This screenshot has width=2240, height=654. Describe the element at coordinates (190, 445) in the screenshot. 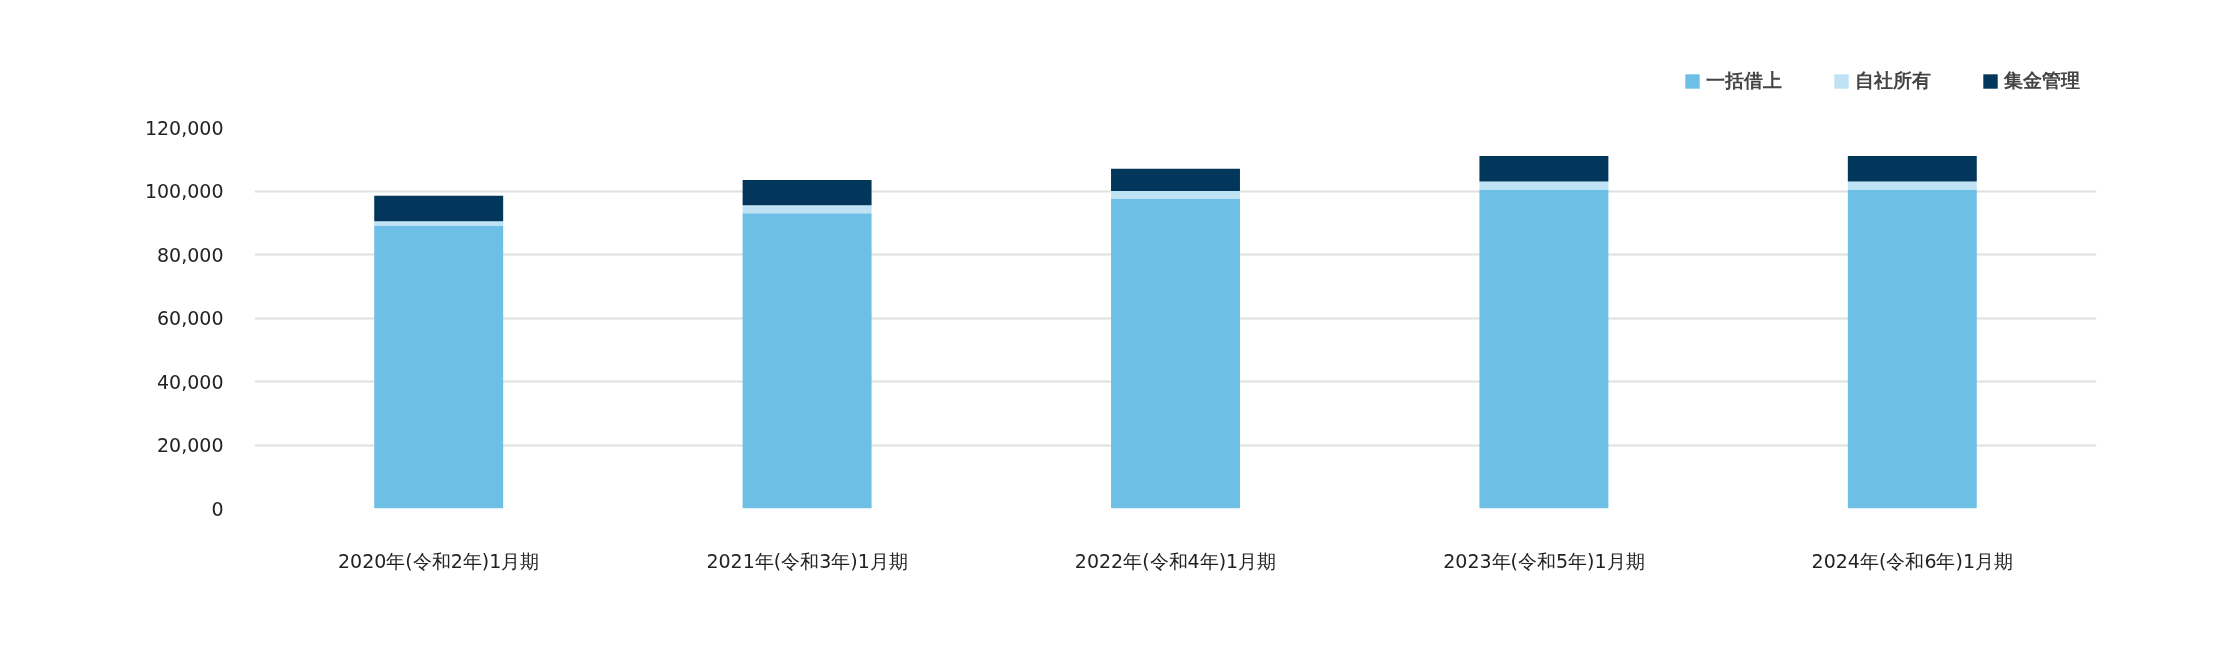

I see `y-tick-label: 20,000` at that location.